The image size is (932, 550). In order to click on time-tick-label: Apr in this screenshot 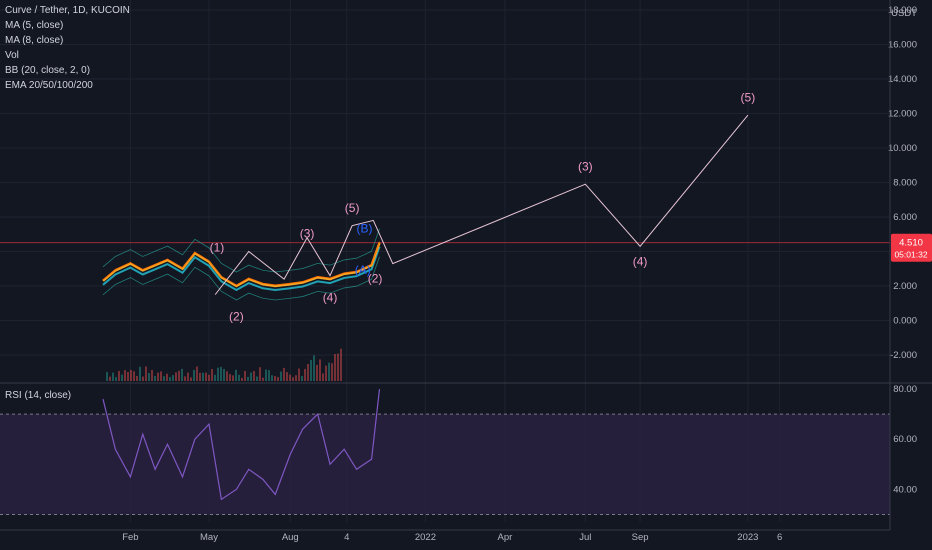, I will do `click(505, 537)`.